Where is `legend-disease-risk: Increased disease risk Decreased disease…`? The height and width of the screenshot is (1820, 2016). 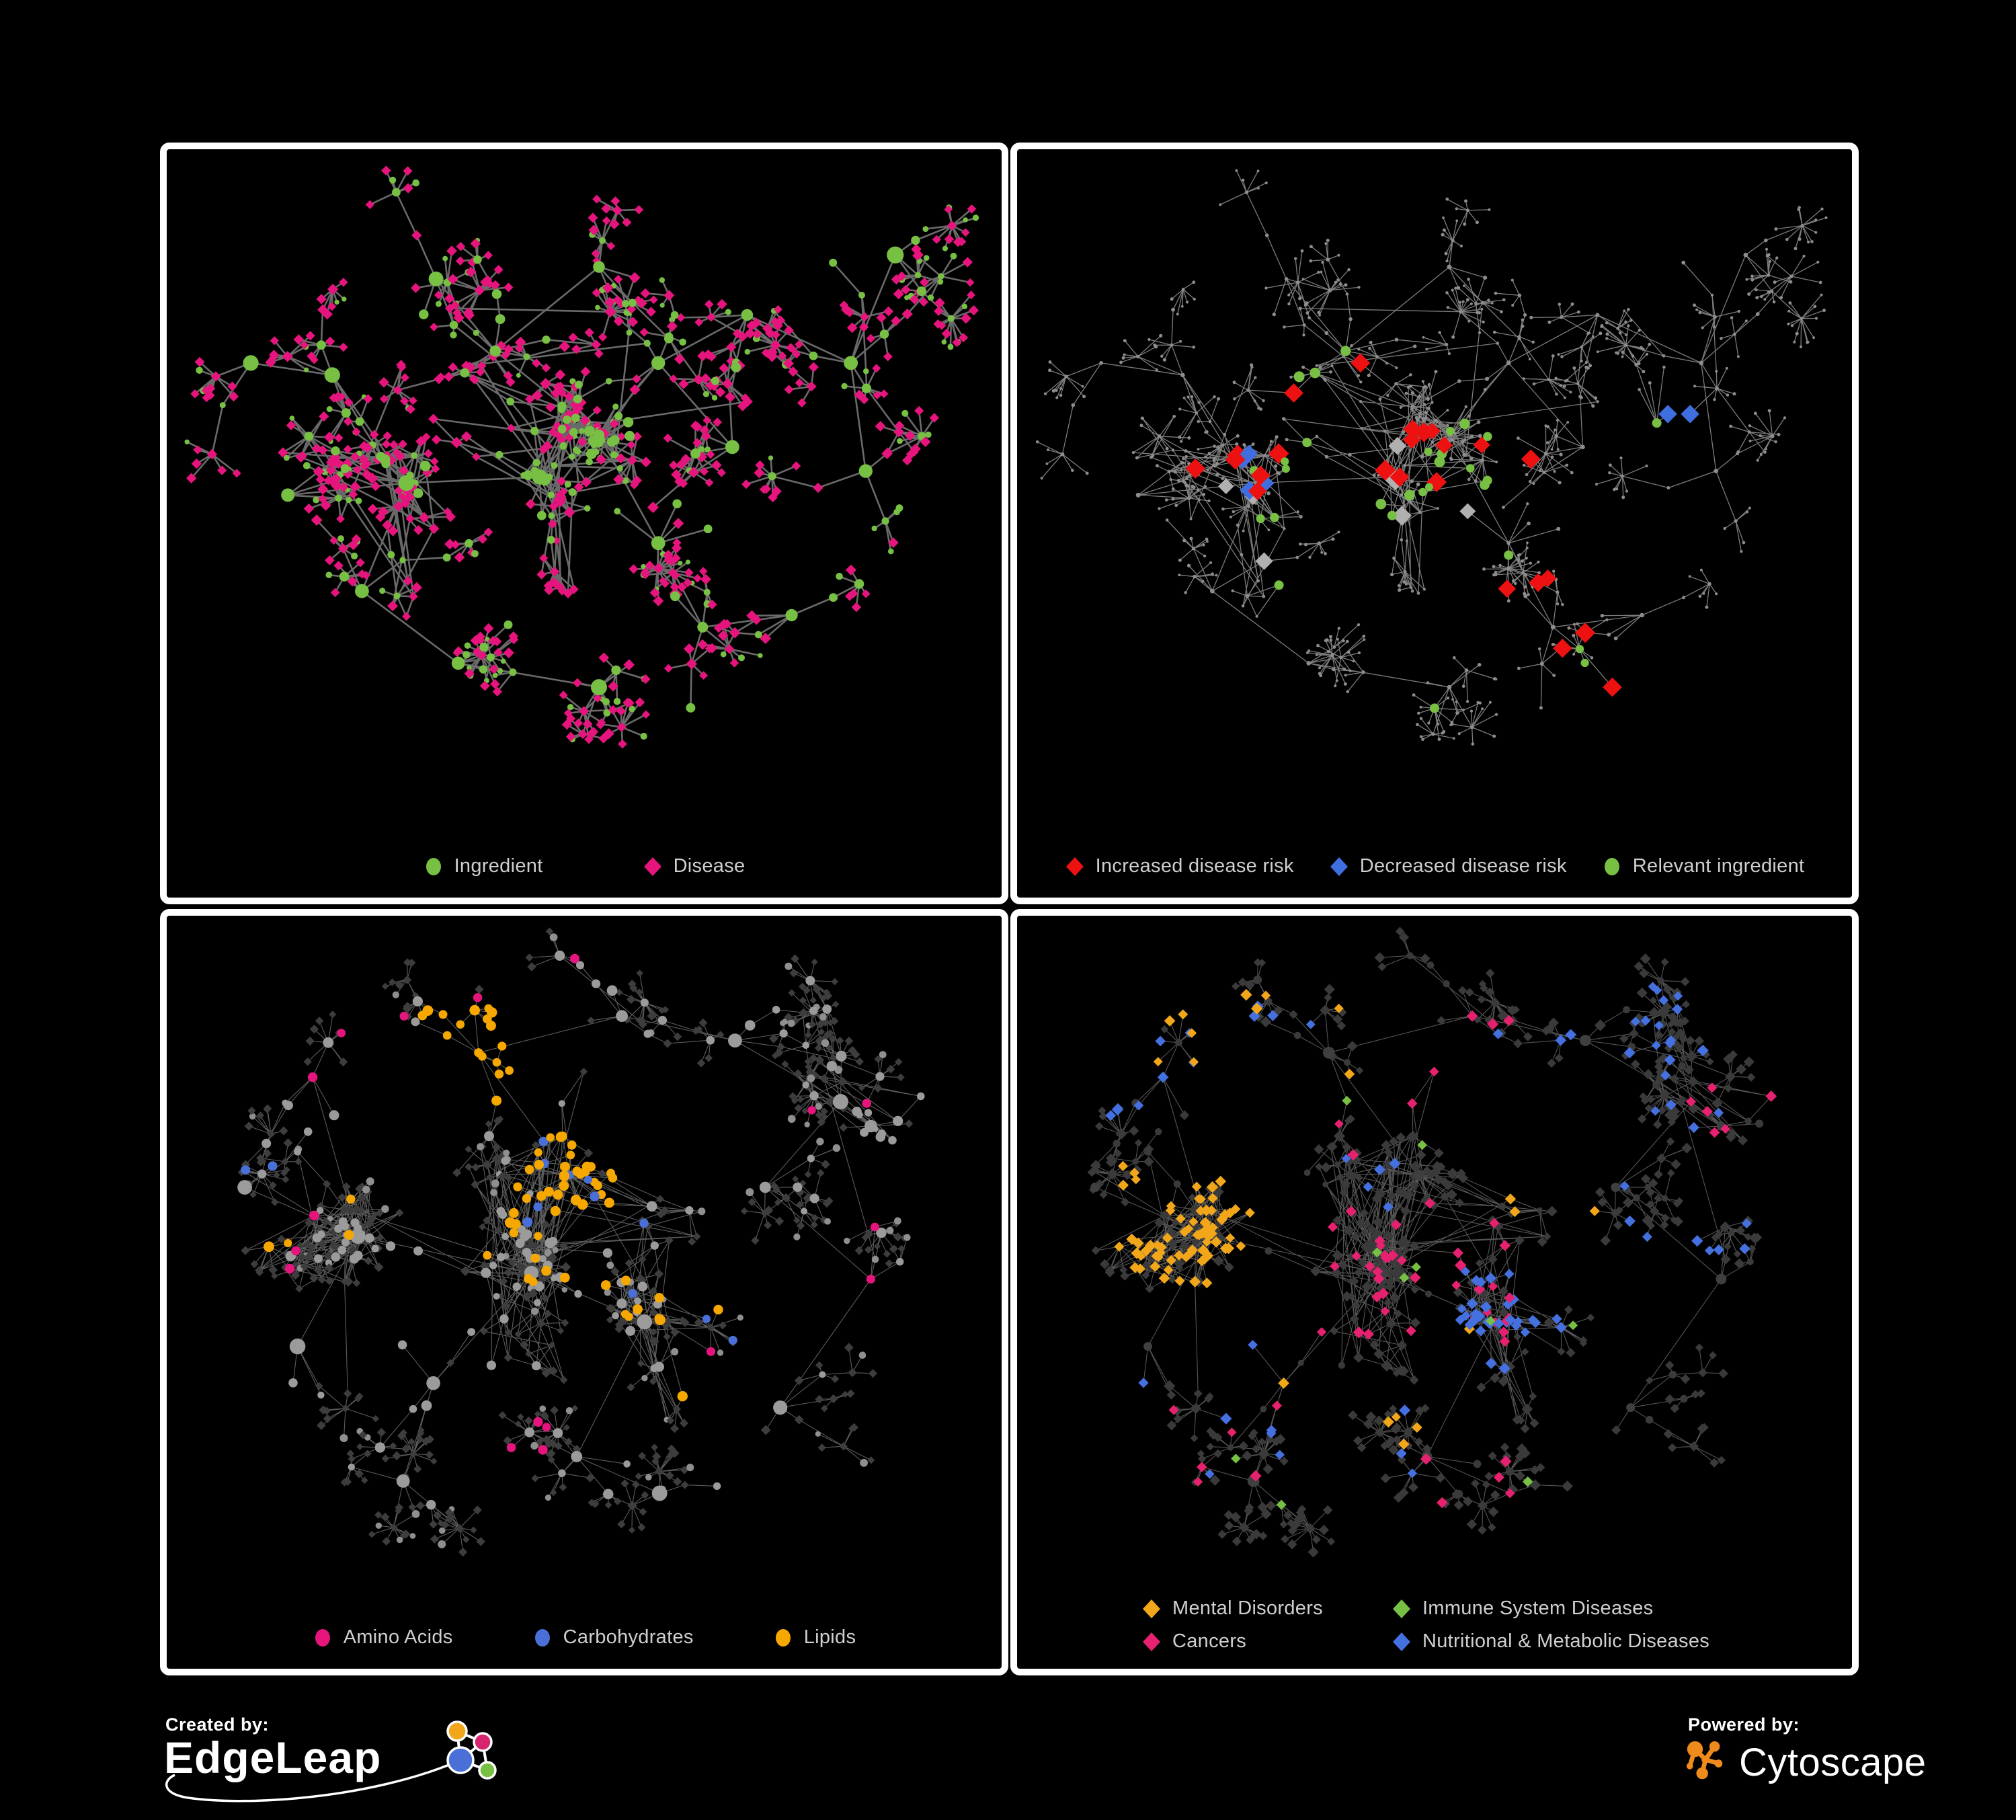
legend-disease-risk: Increased disease risk Decreased disease… is located at coordinates (1434, 866).